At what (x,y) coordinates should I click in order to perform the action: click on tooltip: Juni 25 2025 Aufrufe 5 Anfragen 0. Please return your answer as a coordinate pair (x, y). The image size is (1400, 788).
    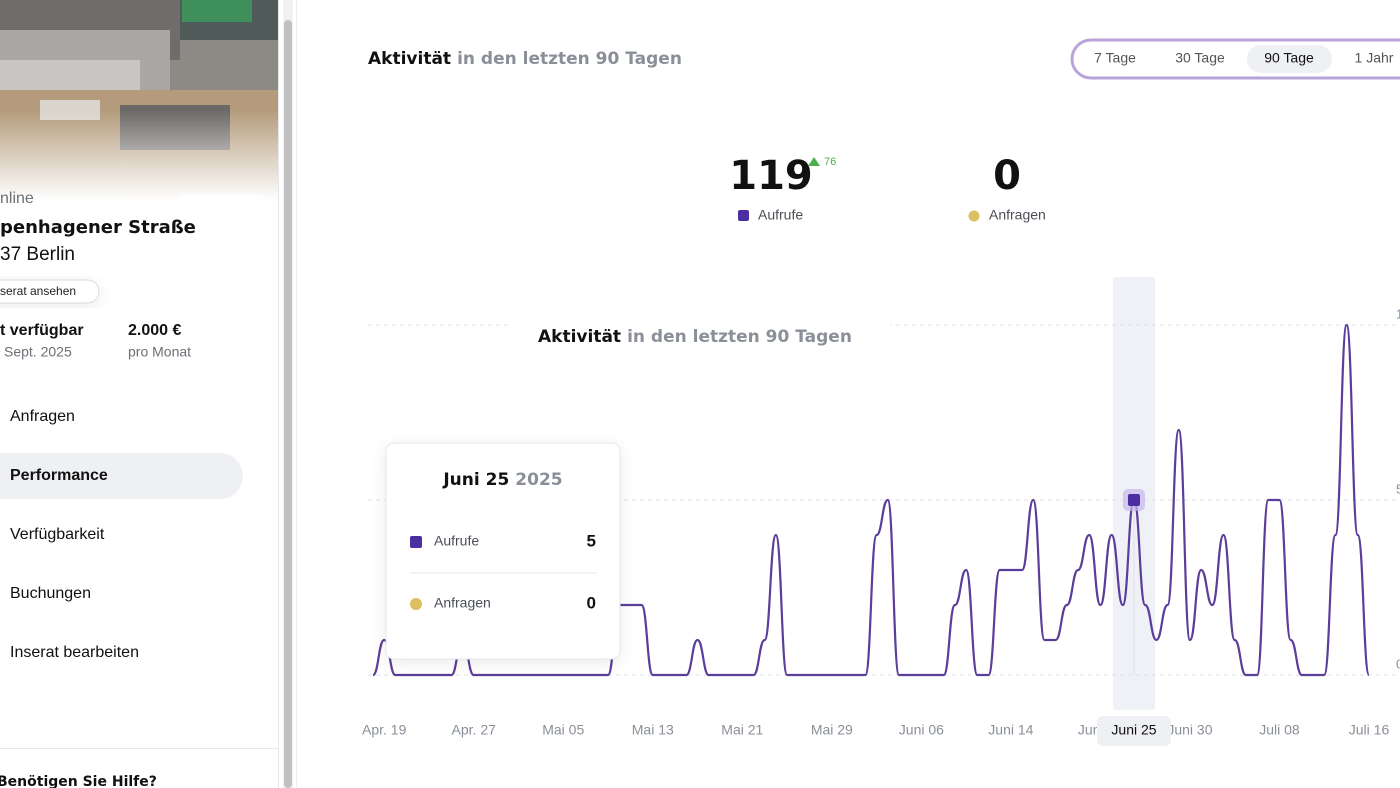
    Looking at the image, I should click on (503, 551).